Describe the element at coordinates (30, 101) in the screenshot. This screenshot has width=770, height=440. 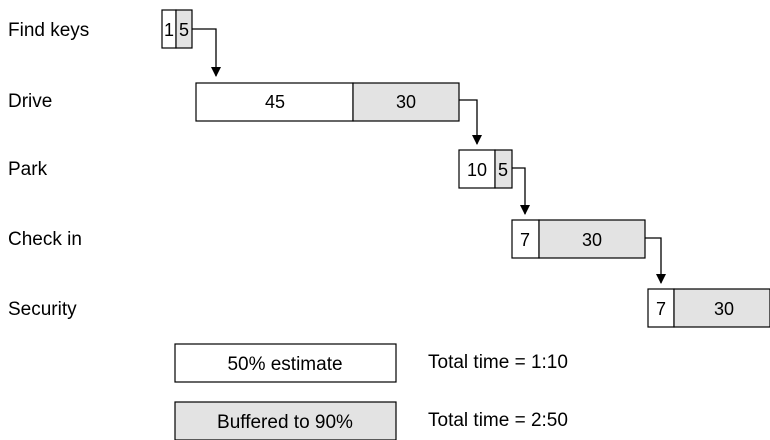
I see `task-label-drive: Drive` at that location.